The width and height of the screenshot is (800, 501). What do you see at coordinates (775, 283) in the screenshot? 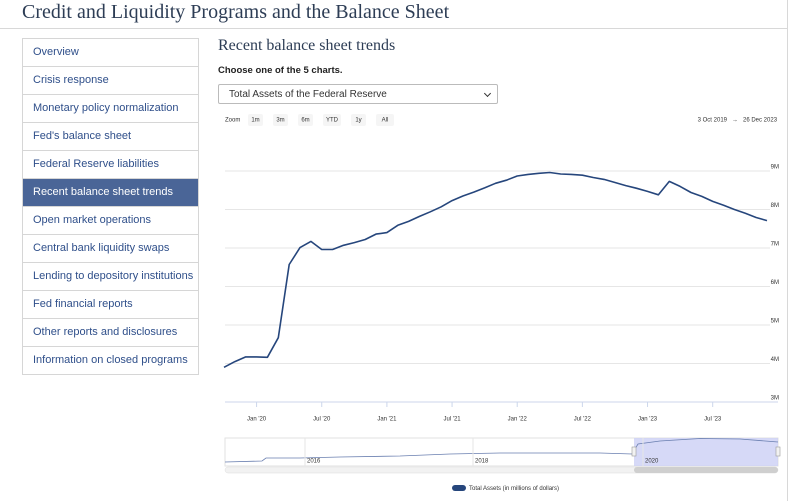
I see `y-tick-label: 6M` at bounding box center [775, 283].